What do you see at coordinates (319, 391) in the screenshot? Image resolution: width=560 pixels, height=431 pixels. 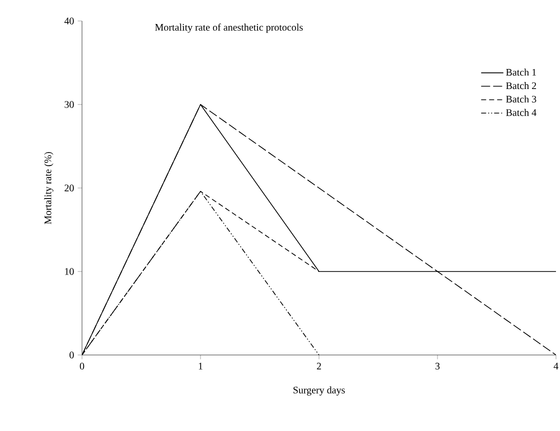 I see `x-axis-title: Surgery days` at bounding box center [319, 391].